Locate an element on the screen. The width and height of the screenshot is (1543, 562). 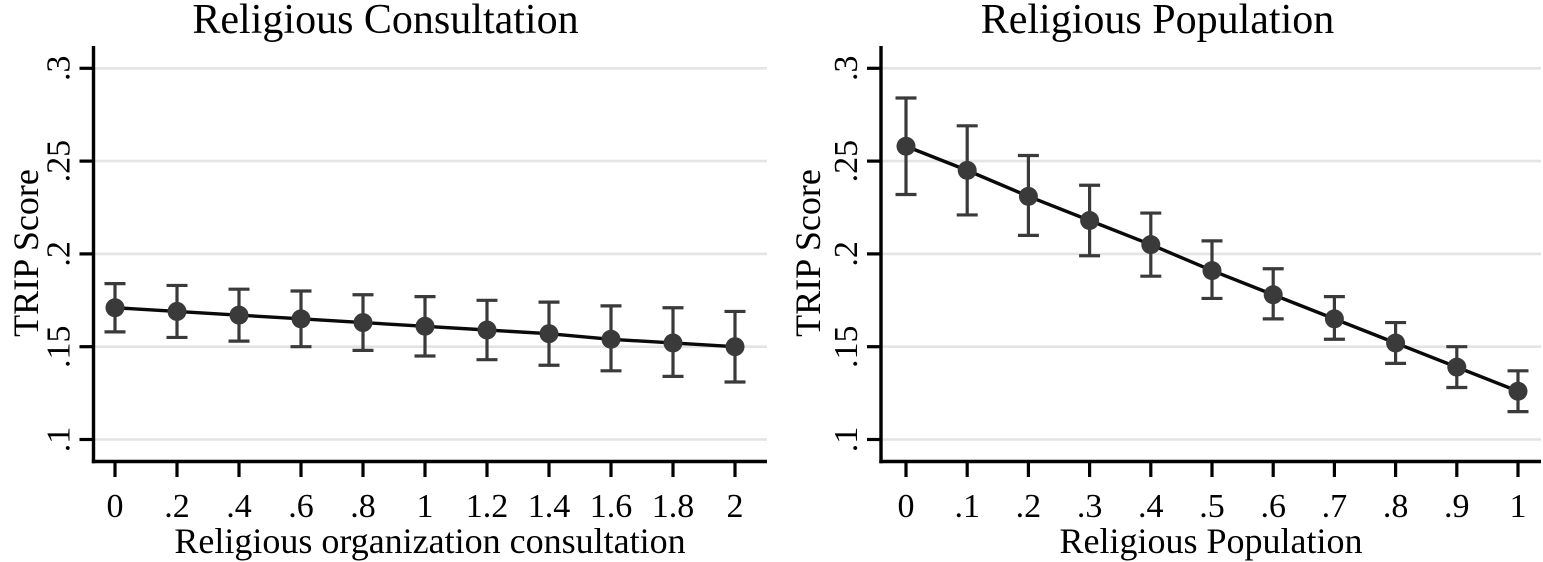
x-tick-label: .5 is located at coordinates (1212, 506).